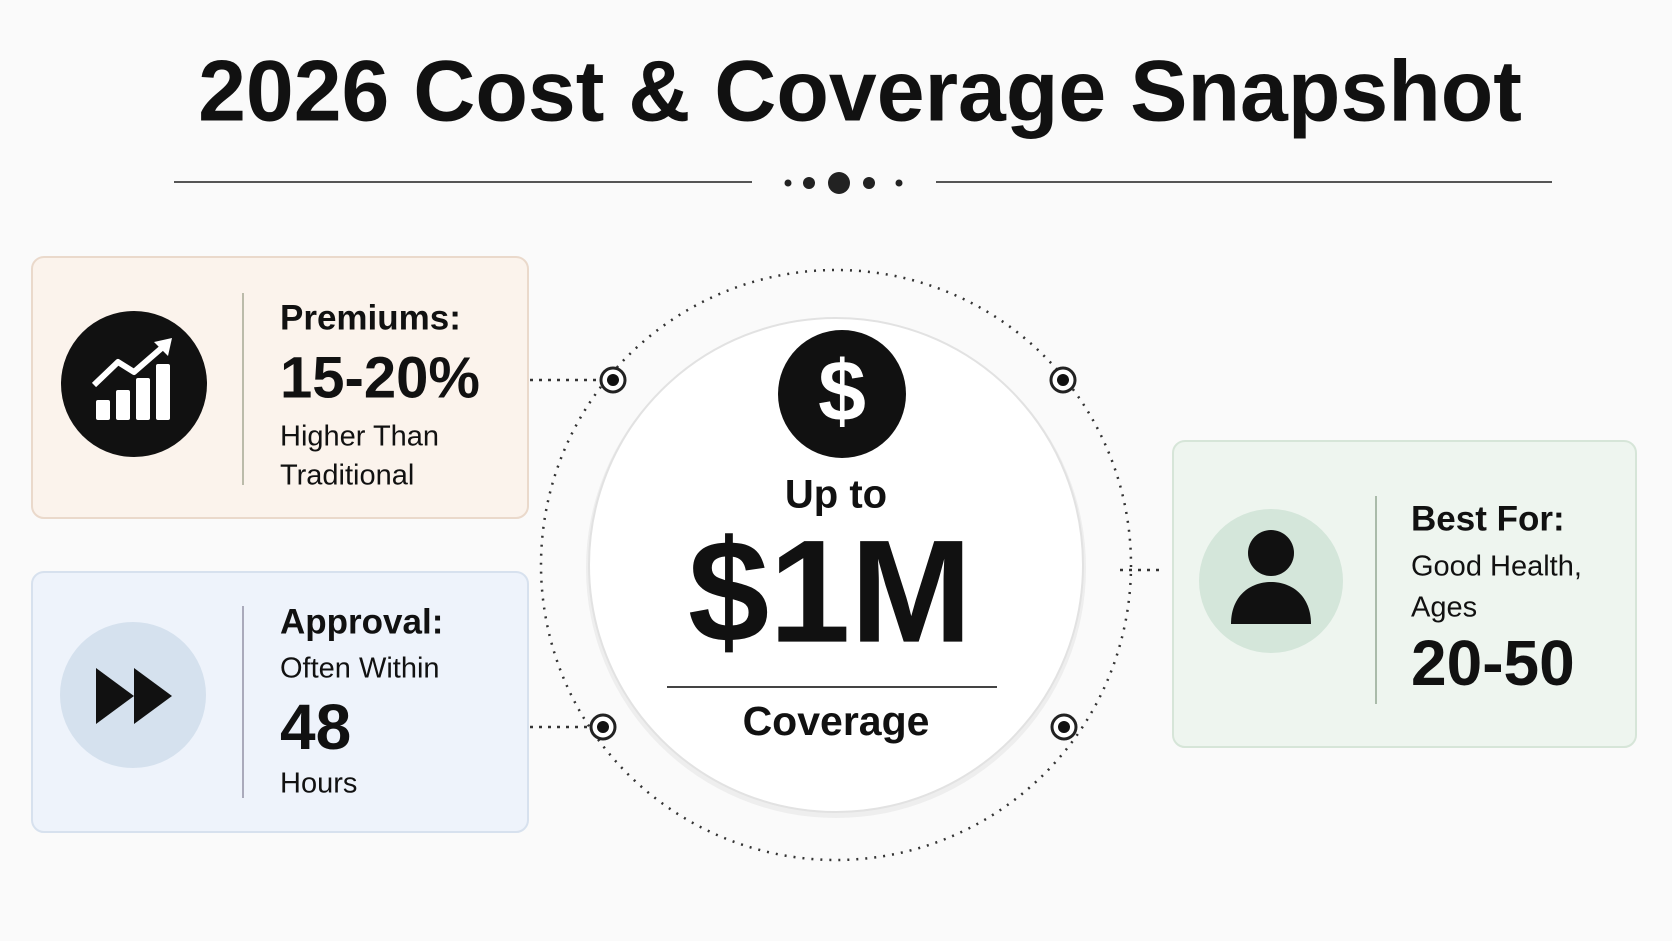 This screenshot has height=941, width=1672. I want to click on approval-lead: Often Within, so click(360, 669).